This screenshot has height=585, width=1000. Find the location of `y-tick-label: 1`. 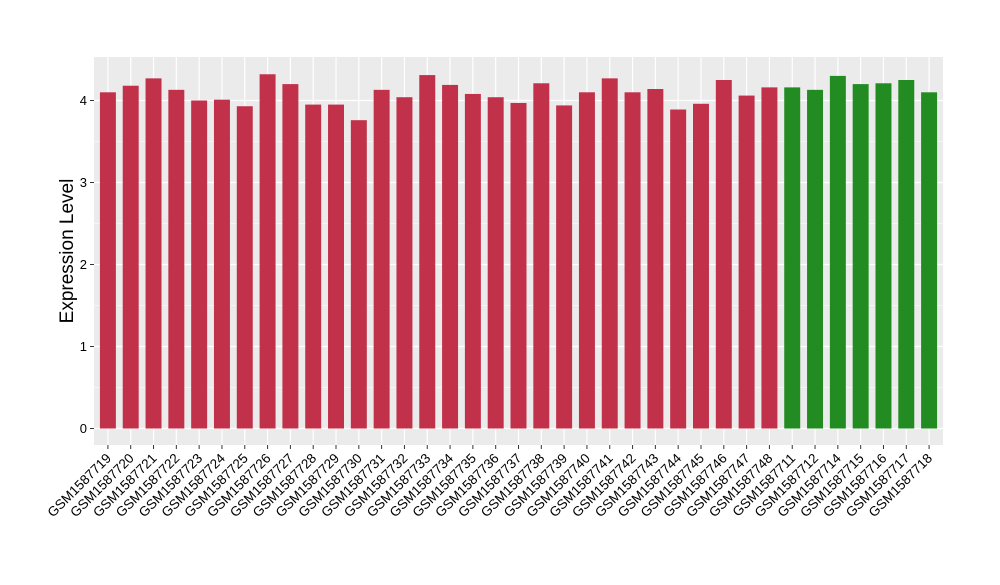

y-tick-label: 1 is located at coordinates (83, 346).